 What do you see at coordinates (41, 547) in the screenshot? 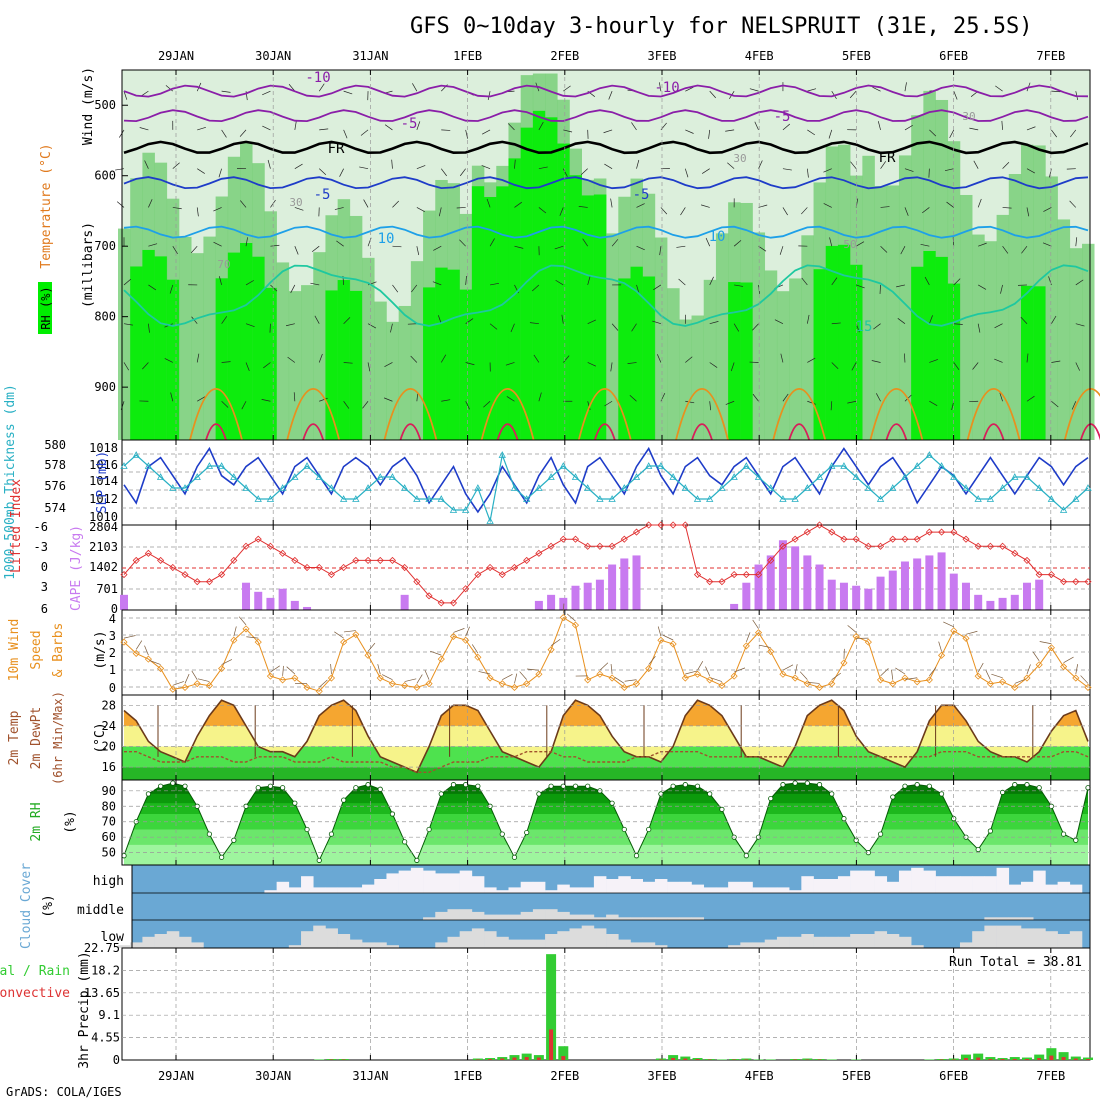
I see `li-tick-label: -3` at bounding box center [41, 547].